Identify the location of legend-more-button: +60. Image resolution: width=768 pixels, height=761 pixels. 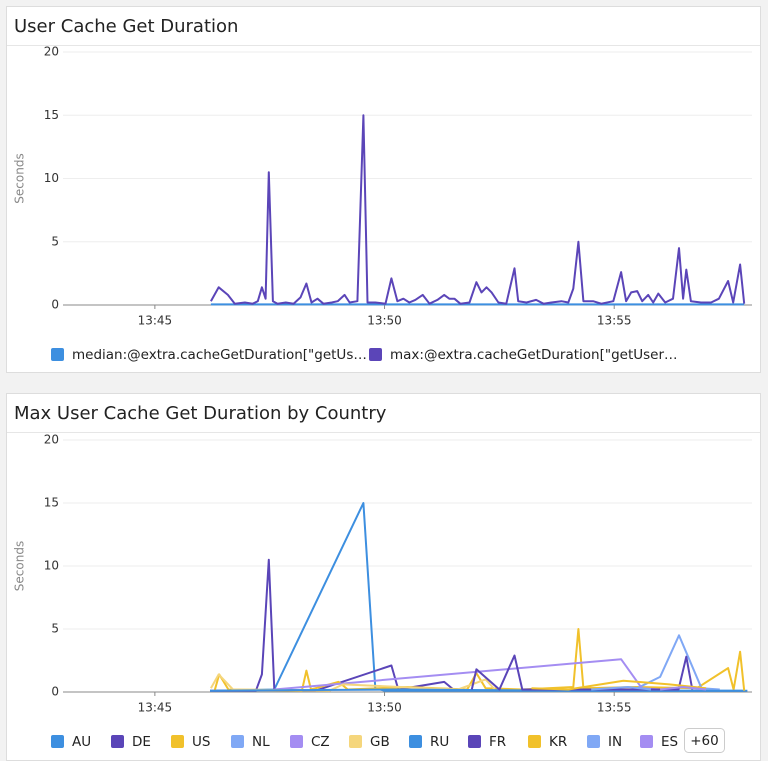
(704, 740).